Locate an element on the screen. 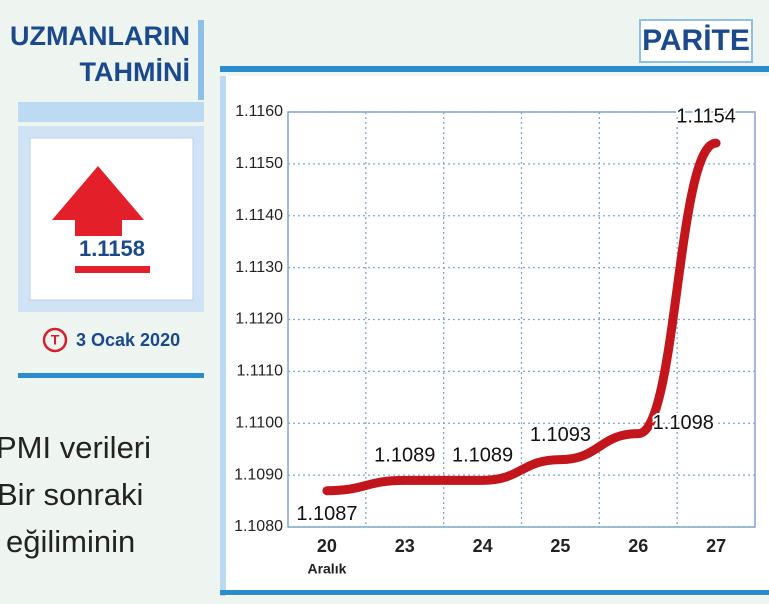 This screenshot has height=604, width=769. y-tick-label: 1.1100 is located at coordinates (259, 422).